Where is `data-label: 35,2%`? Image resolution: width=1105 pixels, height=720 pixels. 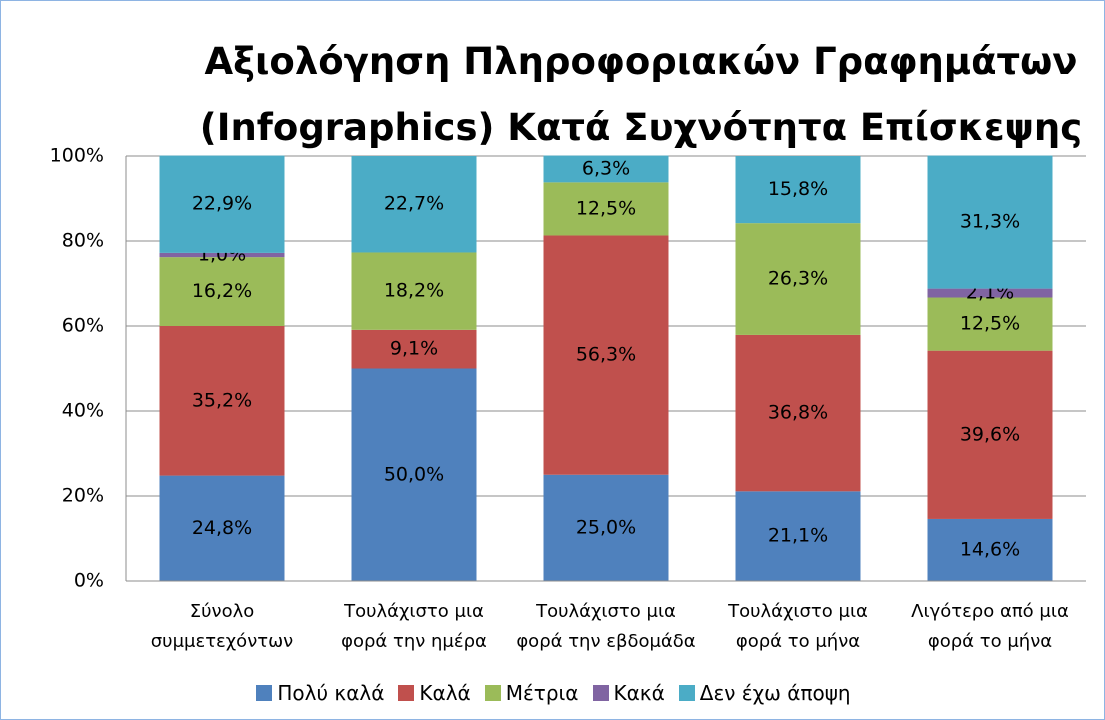 data-label: 35,2% is located at coordinates (222, 400).